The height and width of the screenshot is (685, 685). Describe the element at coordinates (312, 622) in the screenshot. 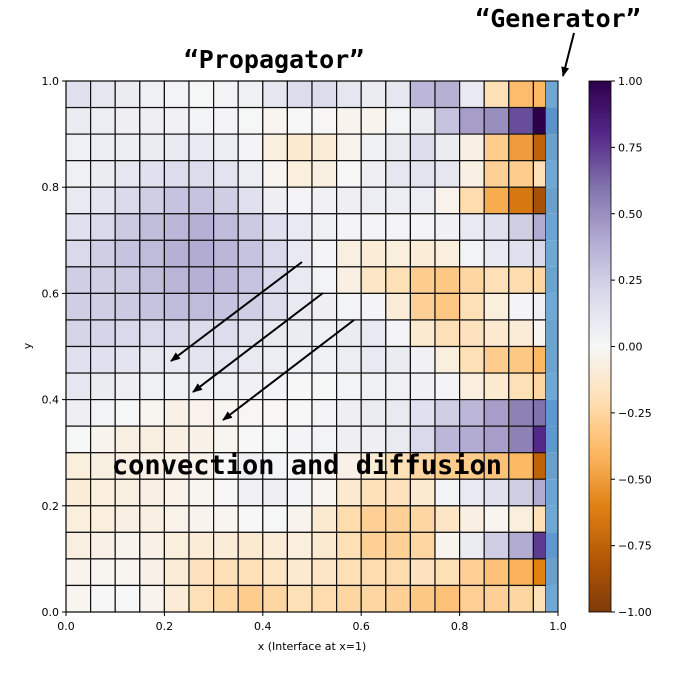

I see `x-axis: 0.0 0.2 0.4 0.6 0.8 1.0` at that location.